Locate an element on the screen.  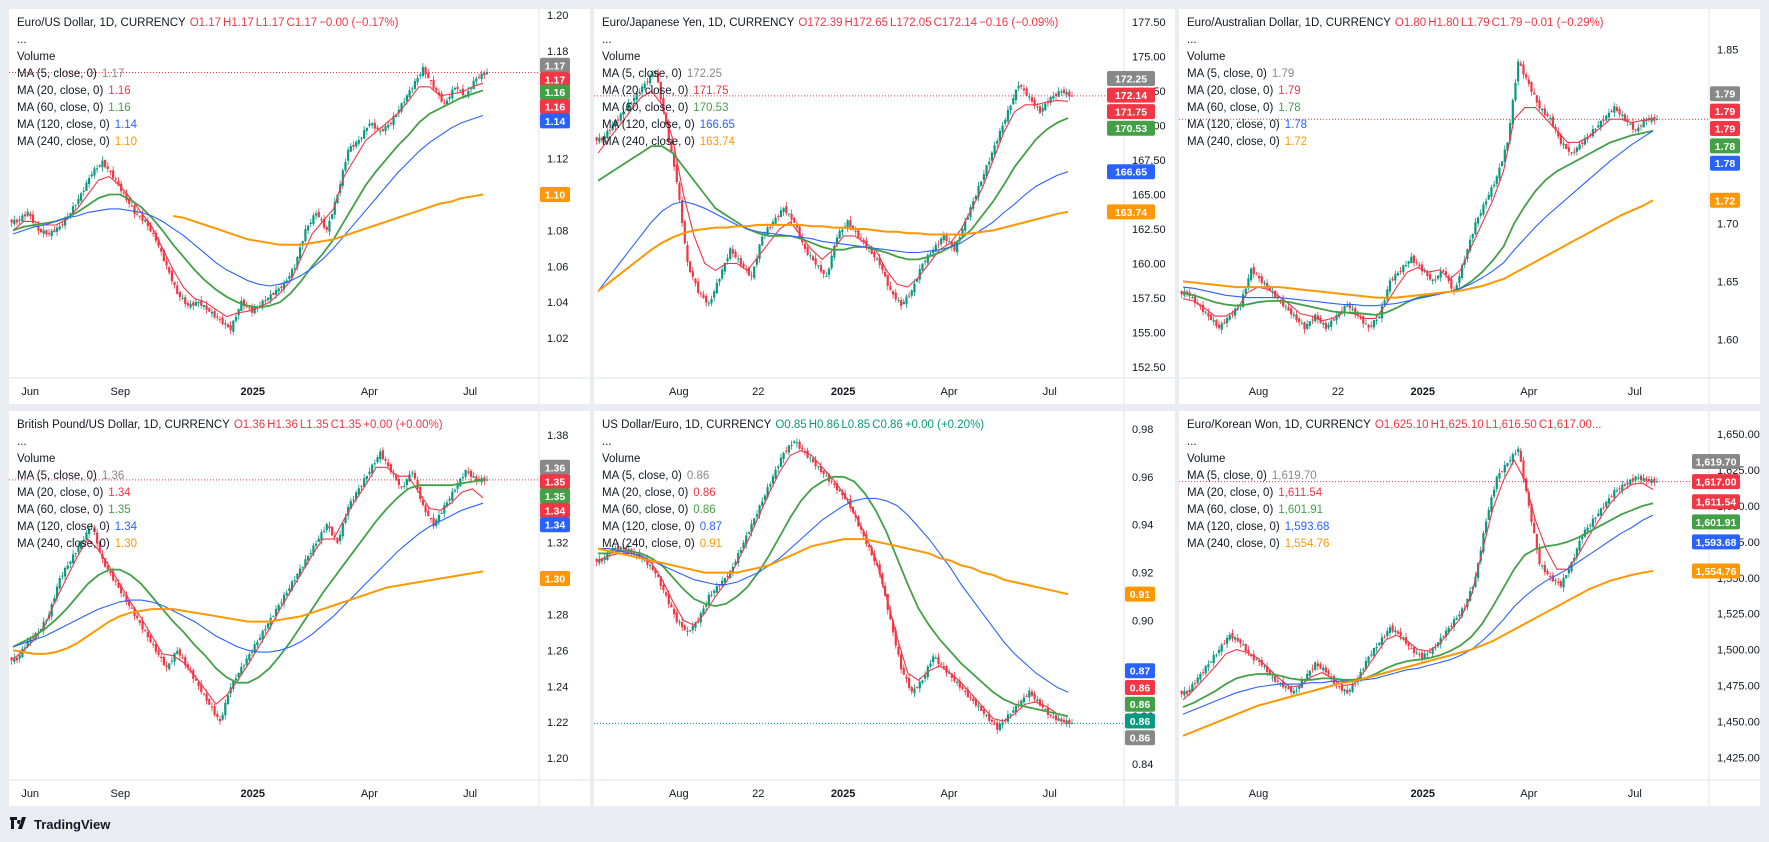
price-tag-bg is located at coordinates (1716, 482).